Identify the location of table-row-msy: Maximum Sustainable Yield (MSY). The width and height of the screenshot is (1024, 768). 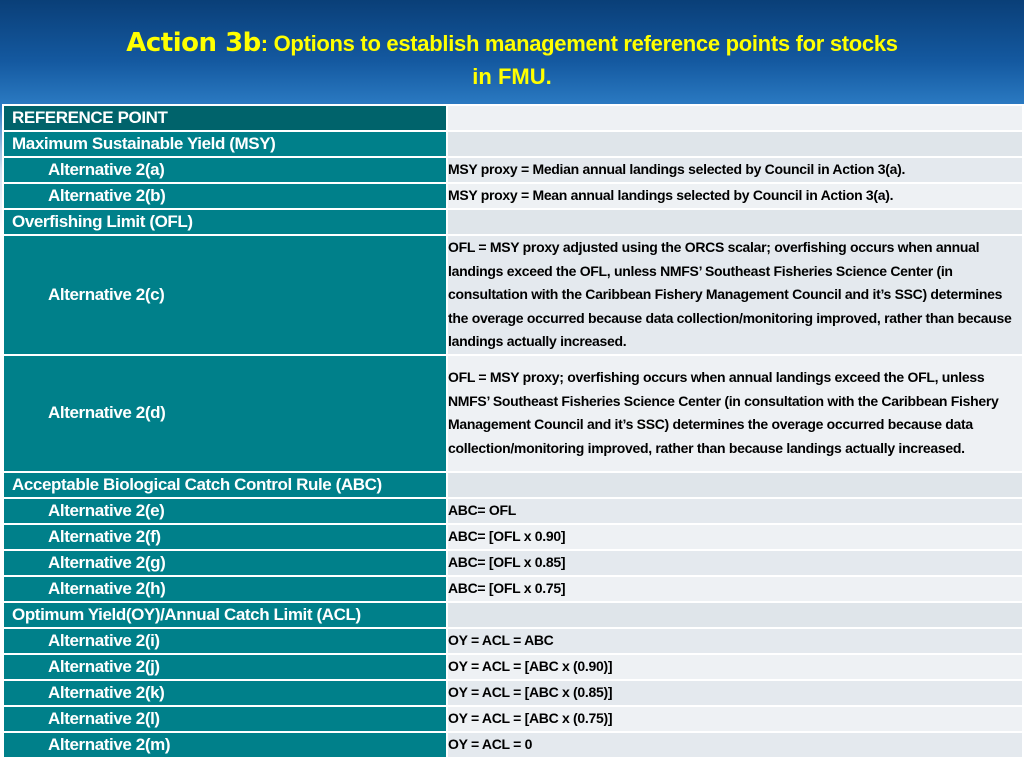
(513, 144).